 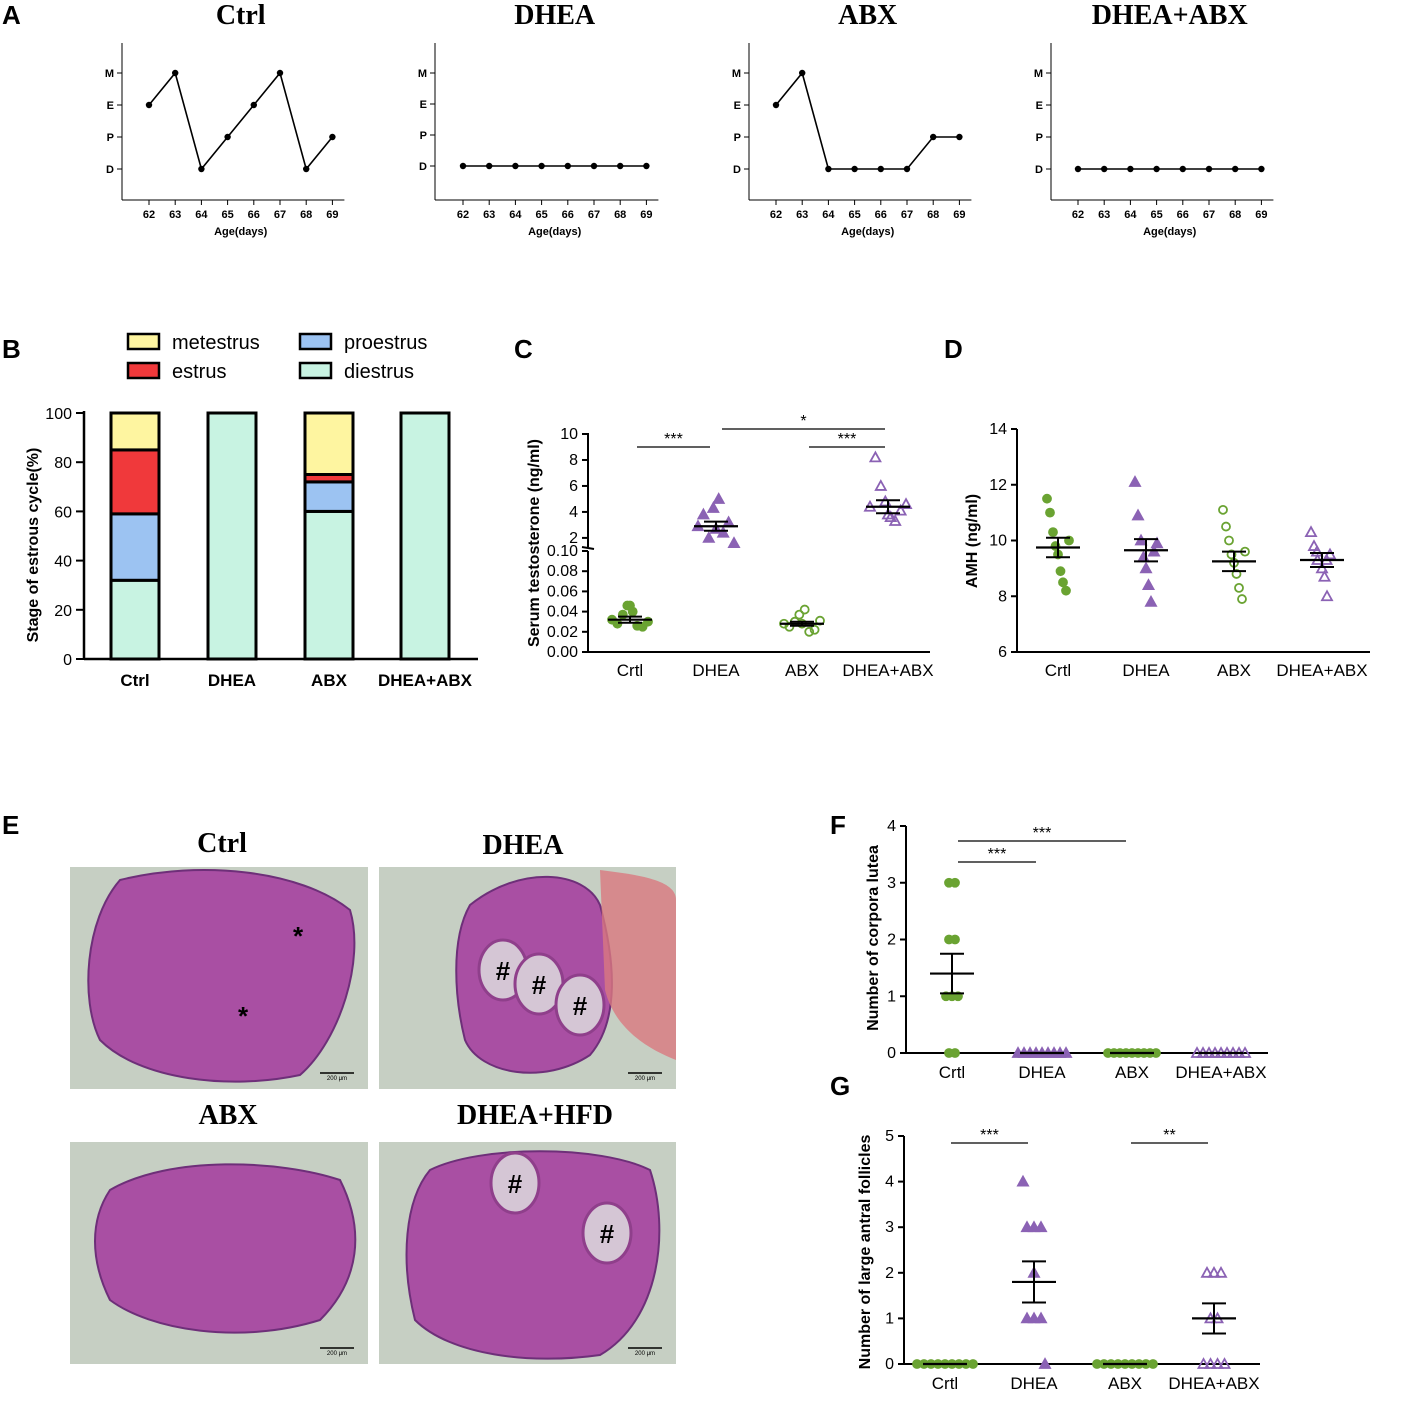 I want to click on cycle-chart-title: Ctrl, so click(x=241, y=15).